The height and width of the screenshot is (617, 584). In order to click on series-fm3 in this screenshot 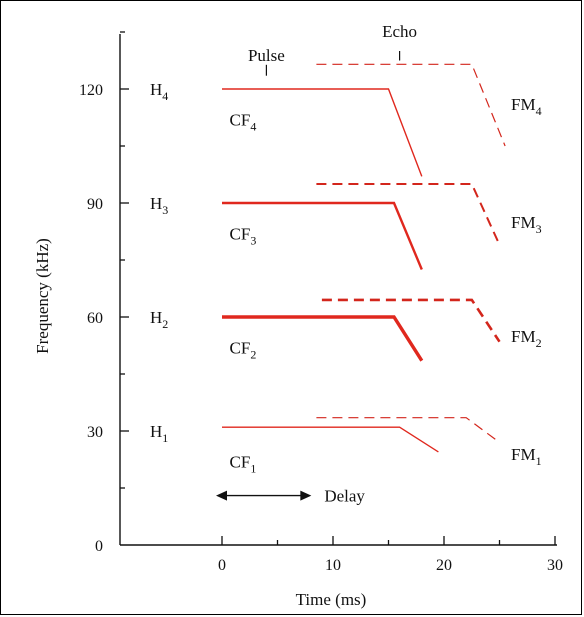, I will do `click(408, 214)`.